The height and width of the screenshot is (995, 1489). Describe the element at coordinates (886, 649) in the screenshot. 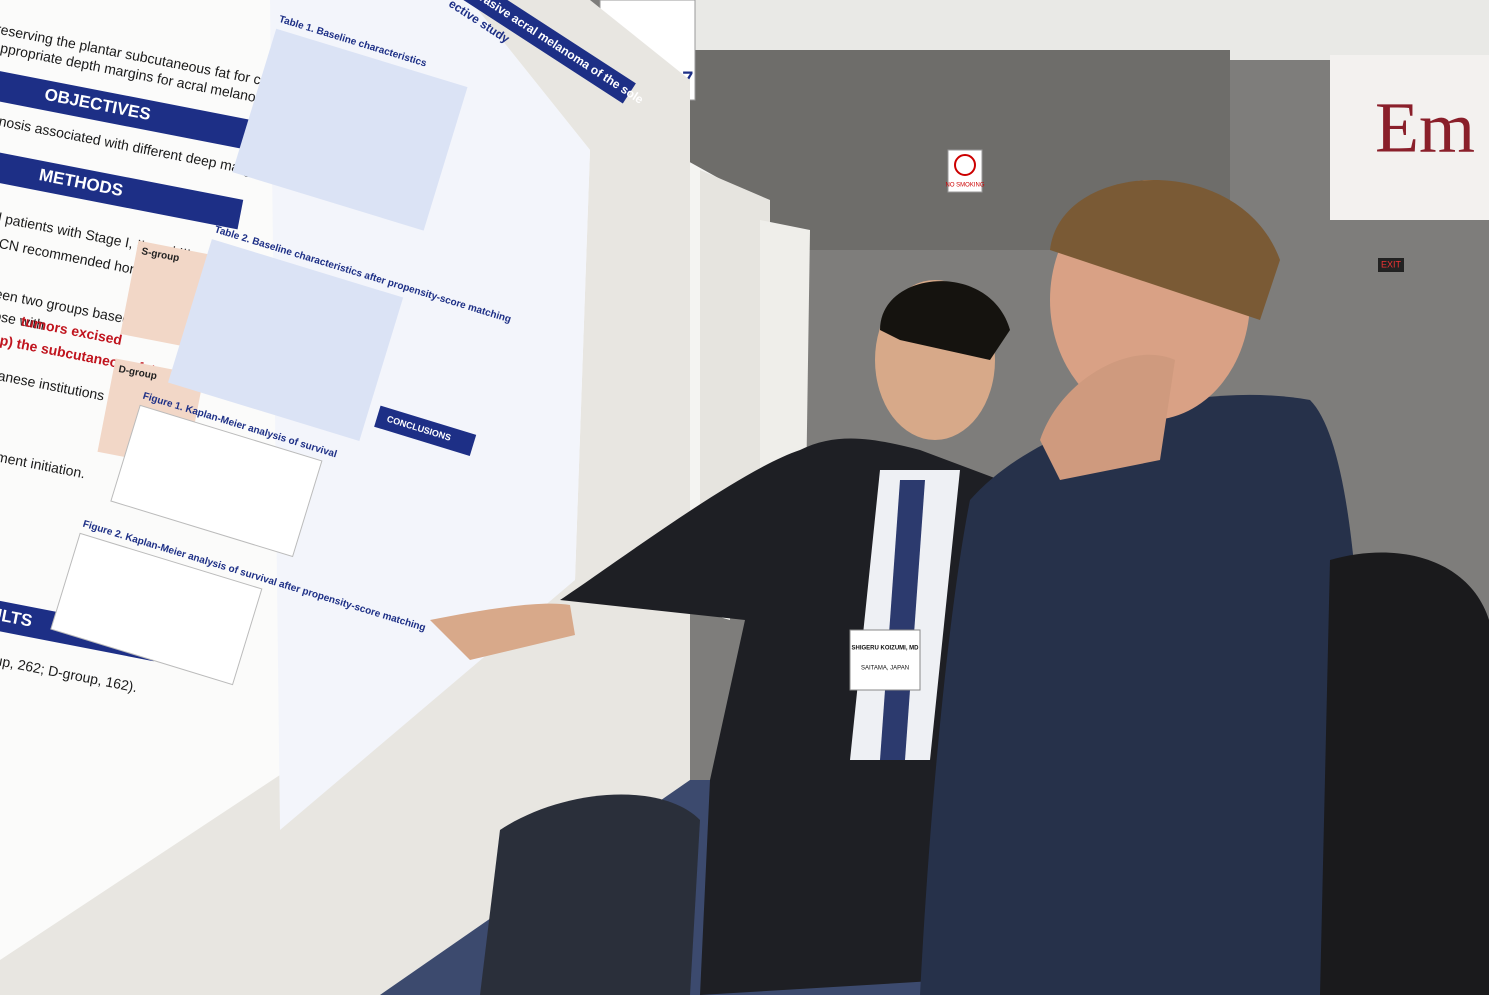

I see `badge-name: SHIGERU KOIZUMI, MD` at that location.